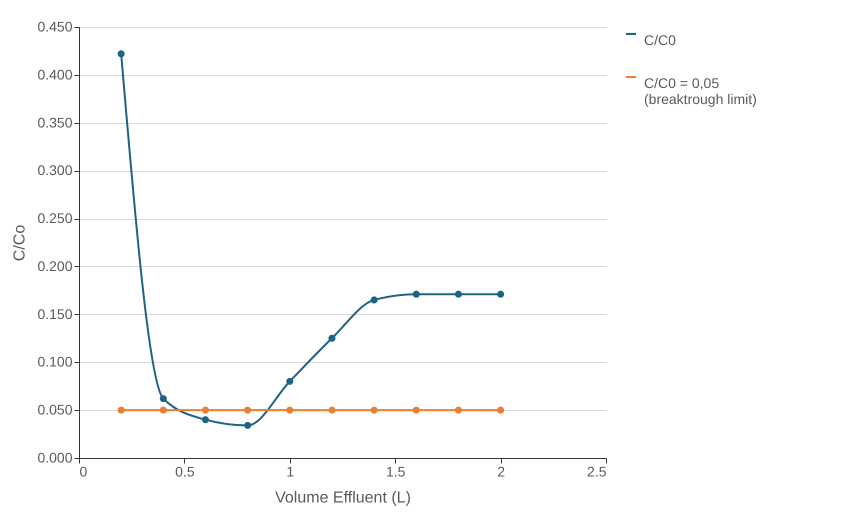  What do you see at coordinates (290, 472) in the screenshot?
I see `x-tick-label: 1` at bounding box center [290, 472].